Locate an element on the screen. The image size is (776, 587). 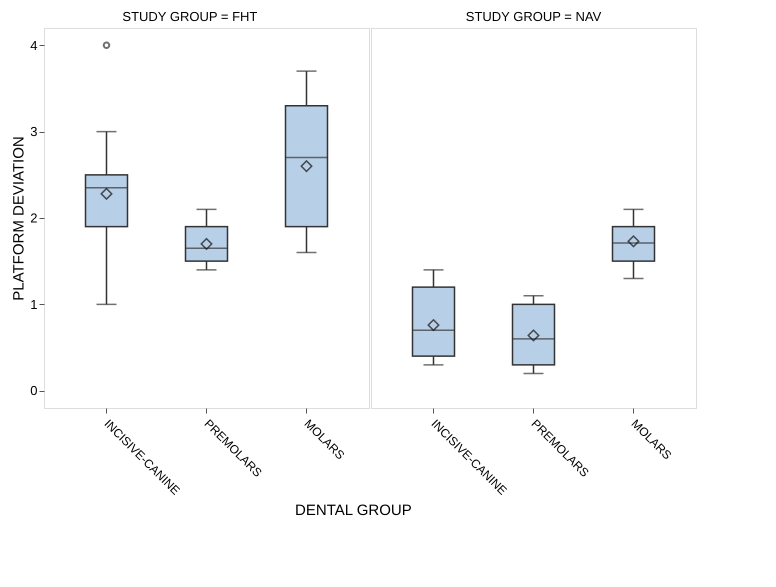
x-axis-title: DENTAL GROUP is located at coordinates (353, 510).